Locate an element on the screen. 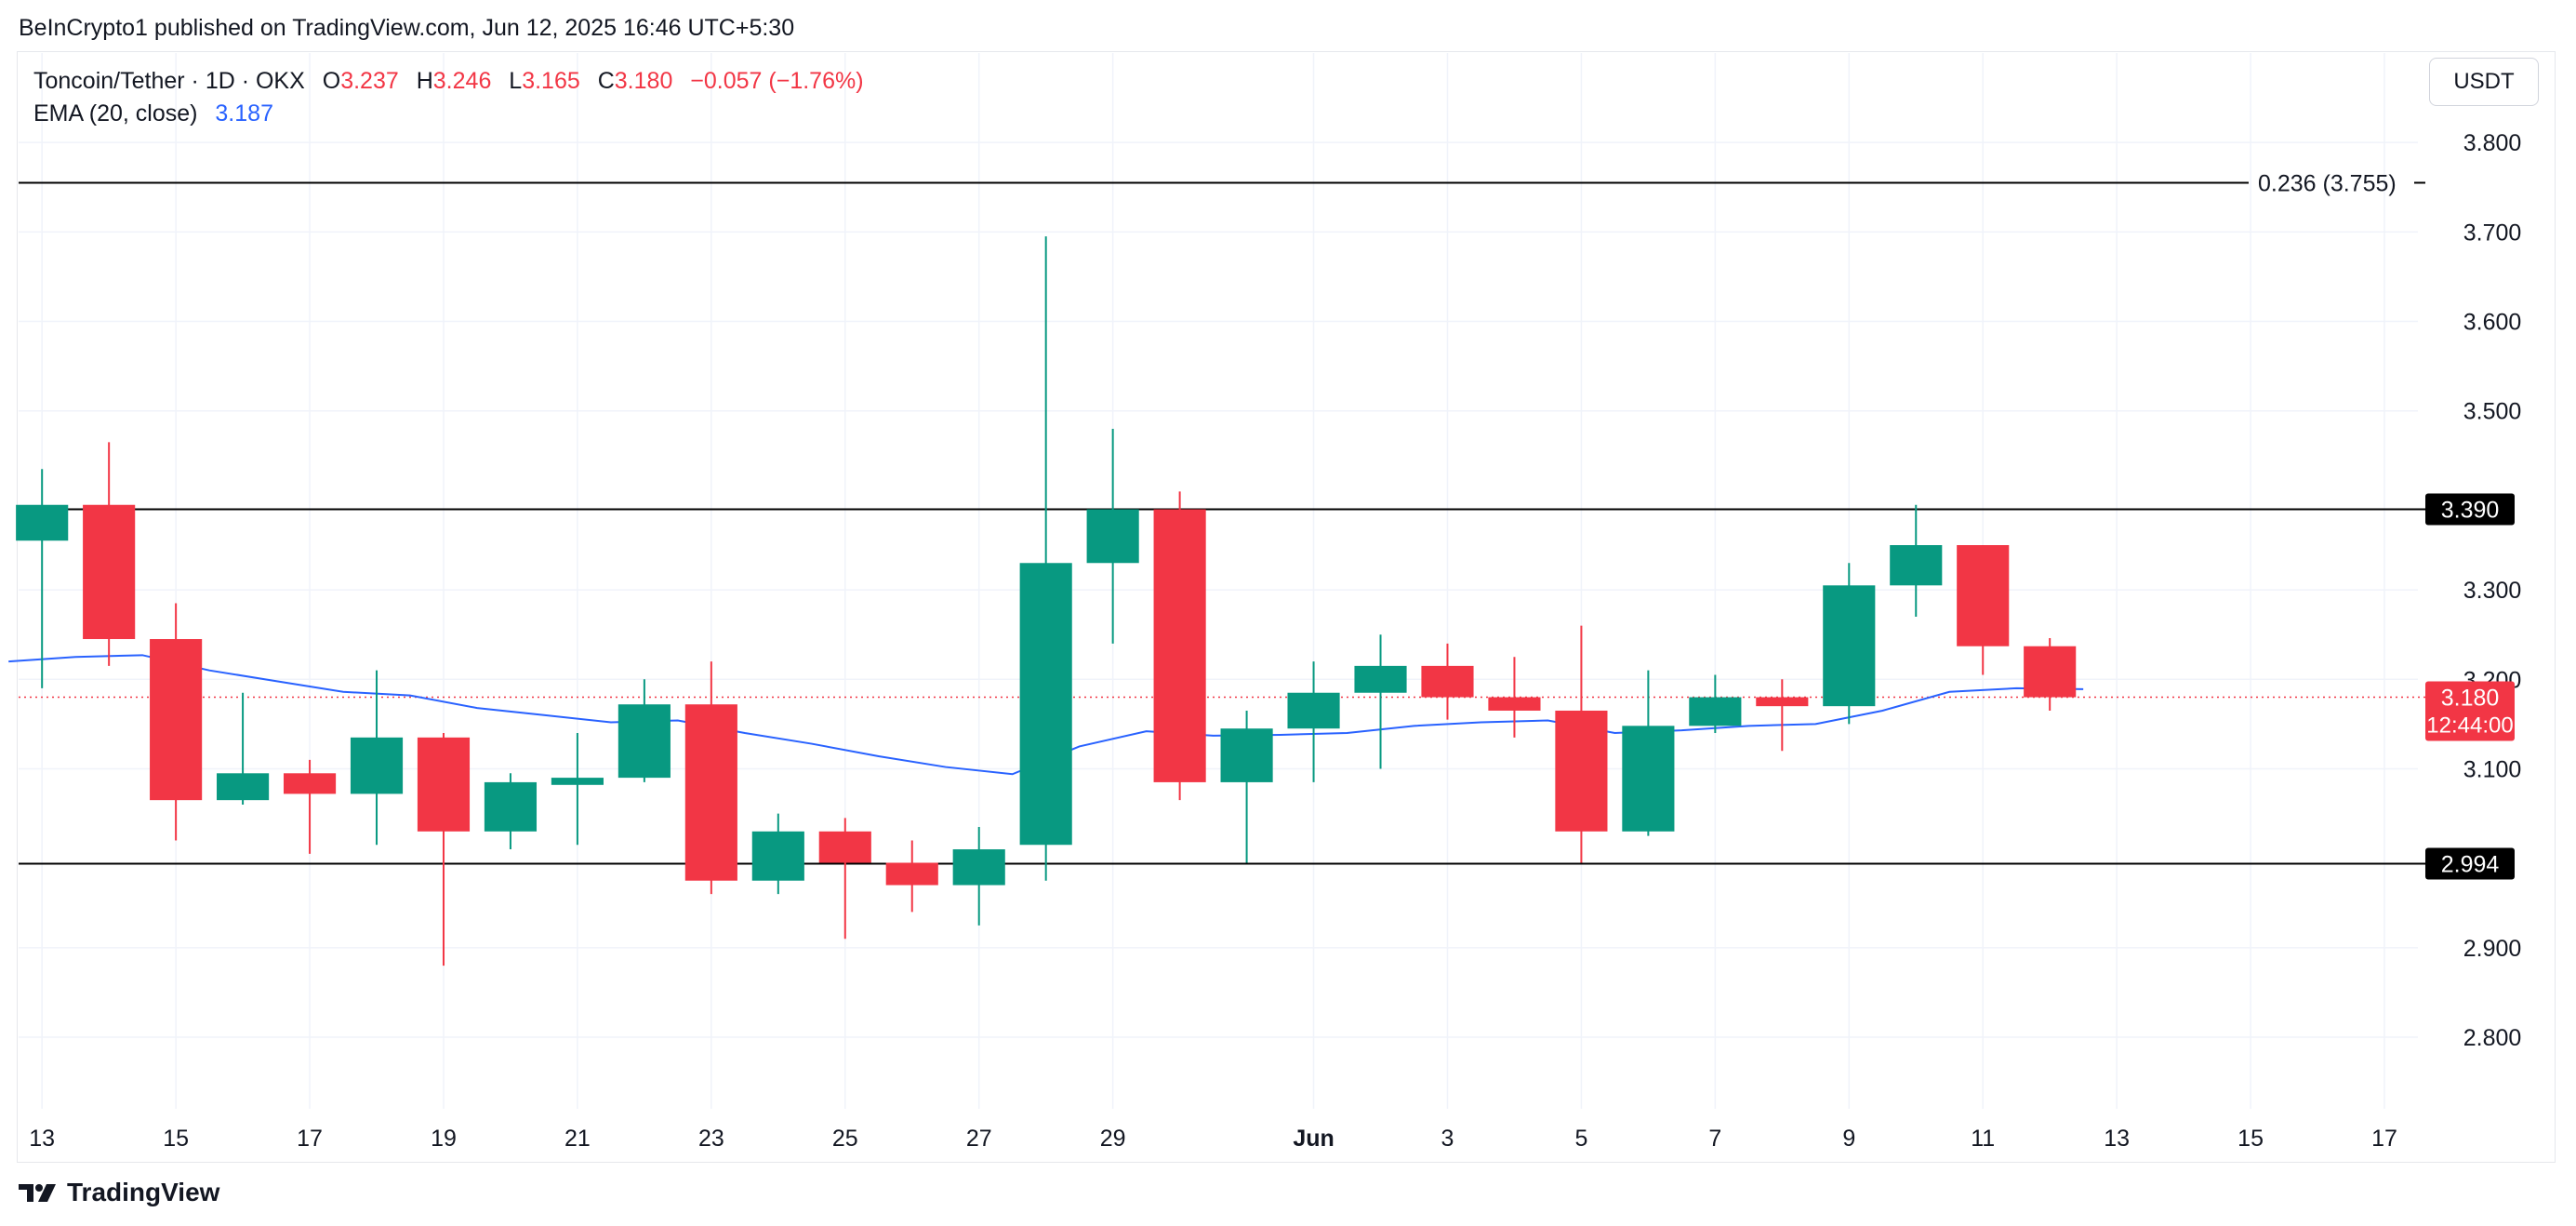 Image resolution: width=2576 pixels, height=1226 pixels. last-price-badge is located at coordinates (2470, 711).